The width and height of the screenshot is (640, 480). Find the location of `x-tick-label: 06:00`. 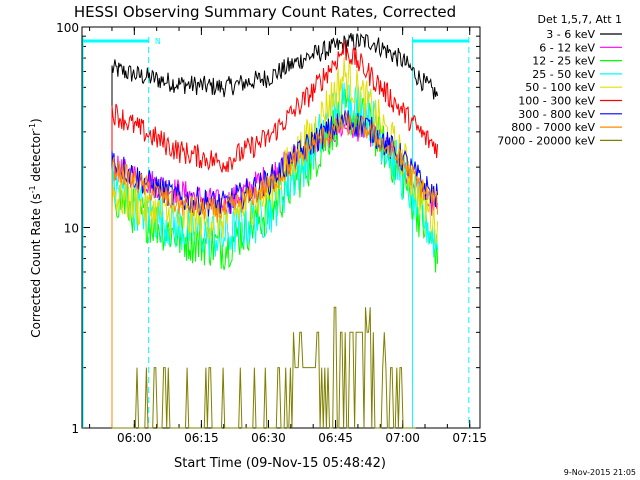

x-tick-label: 06:00 is located at coordinates (134, 438).